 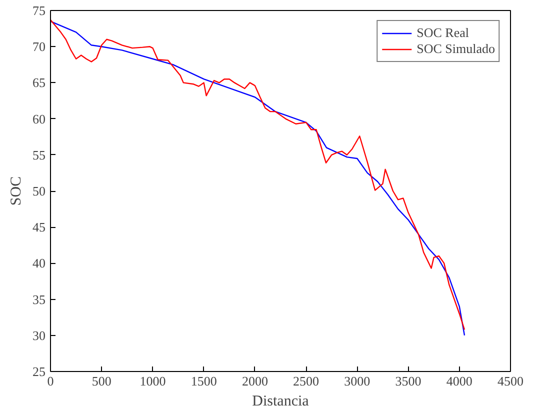 I want to click on y-tick-label: 55, so click(x=39, y=154).